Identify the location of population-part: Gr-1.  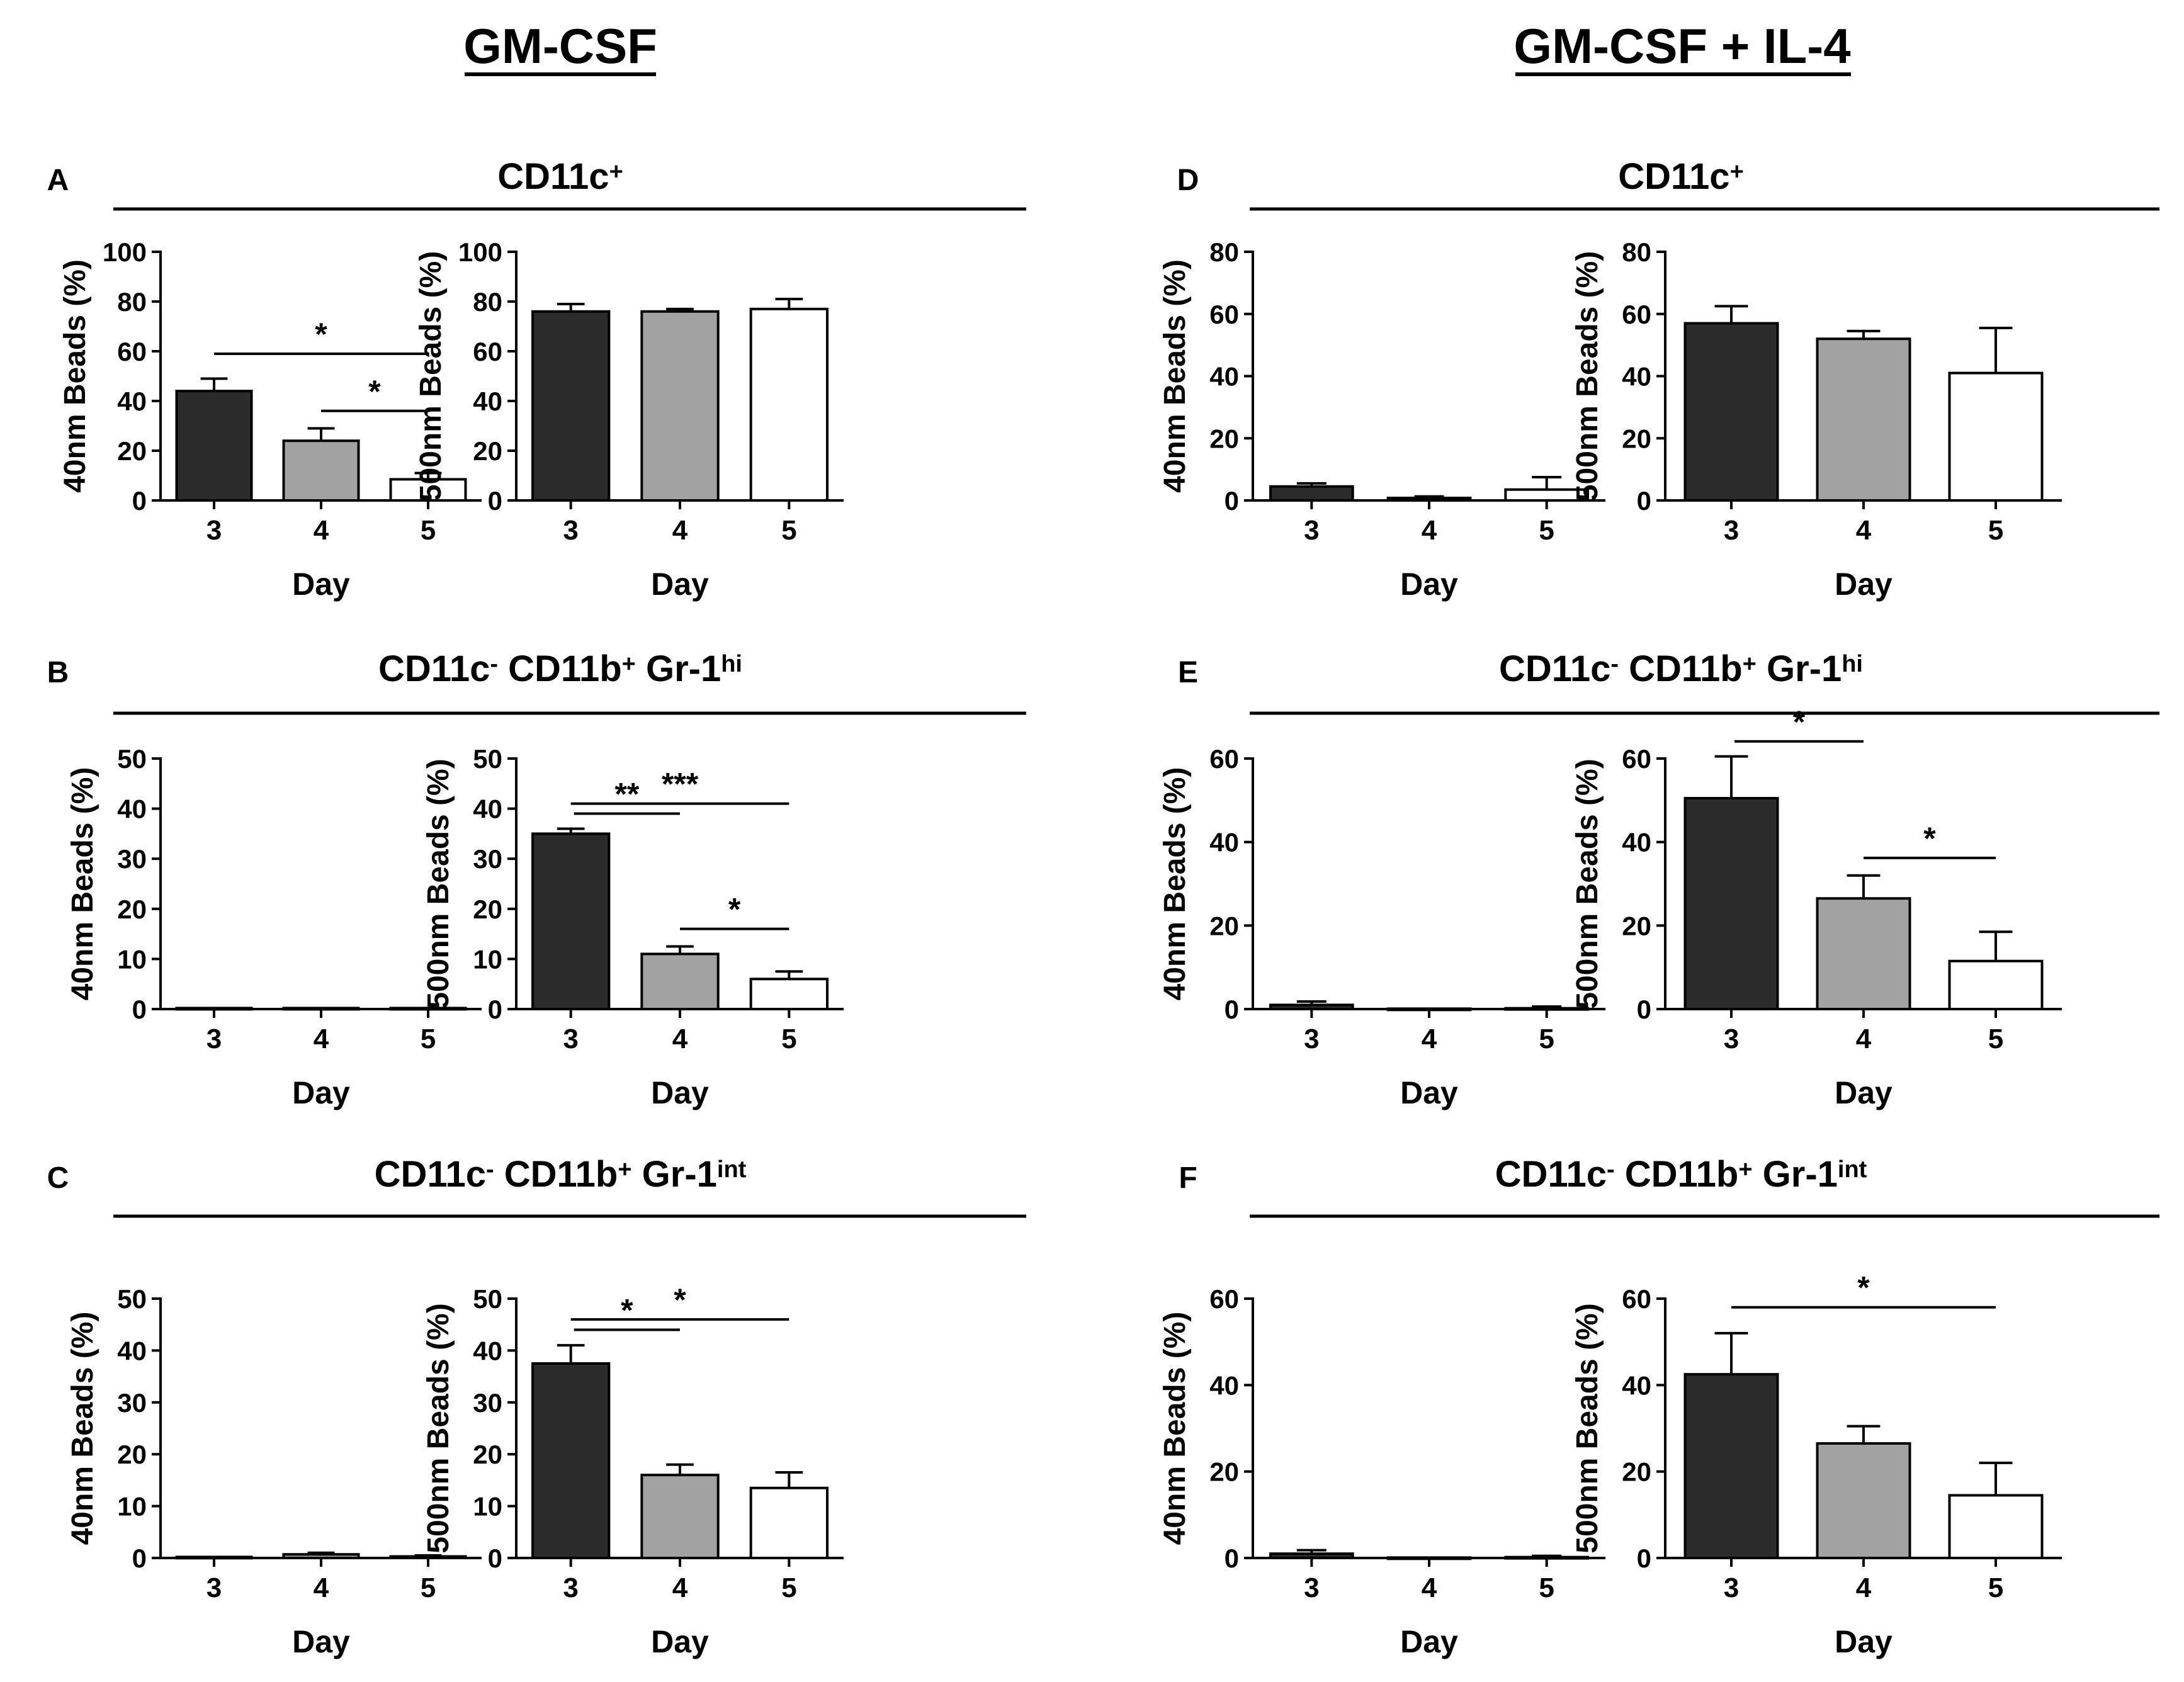
(1795, 1174).